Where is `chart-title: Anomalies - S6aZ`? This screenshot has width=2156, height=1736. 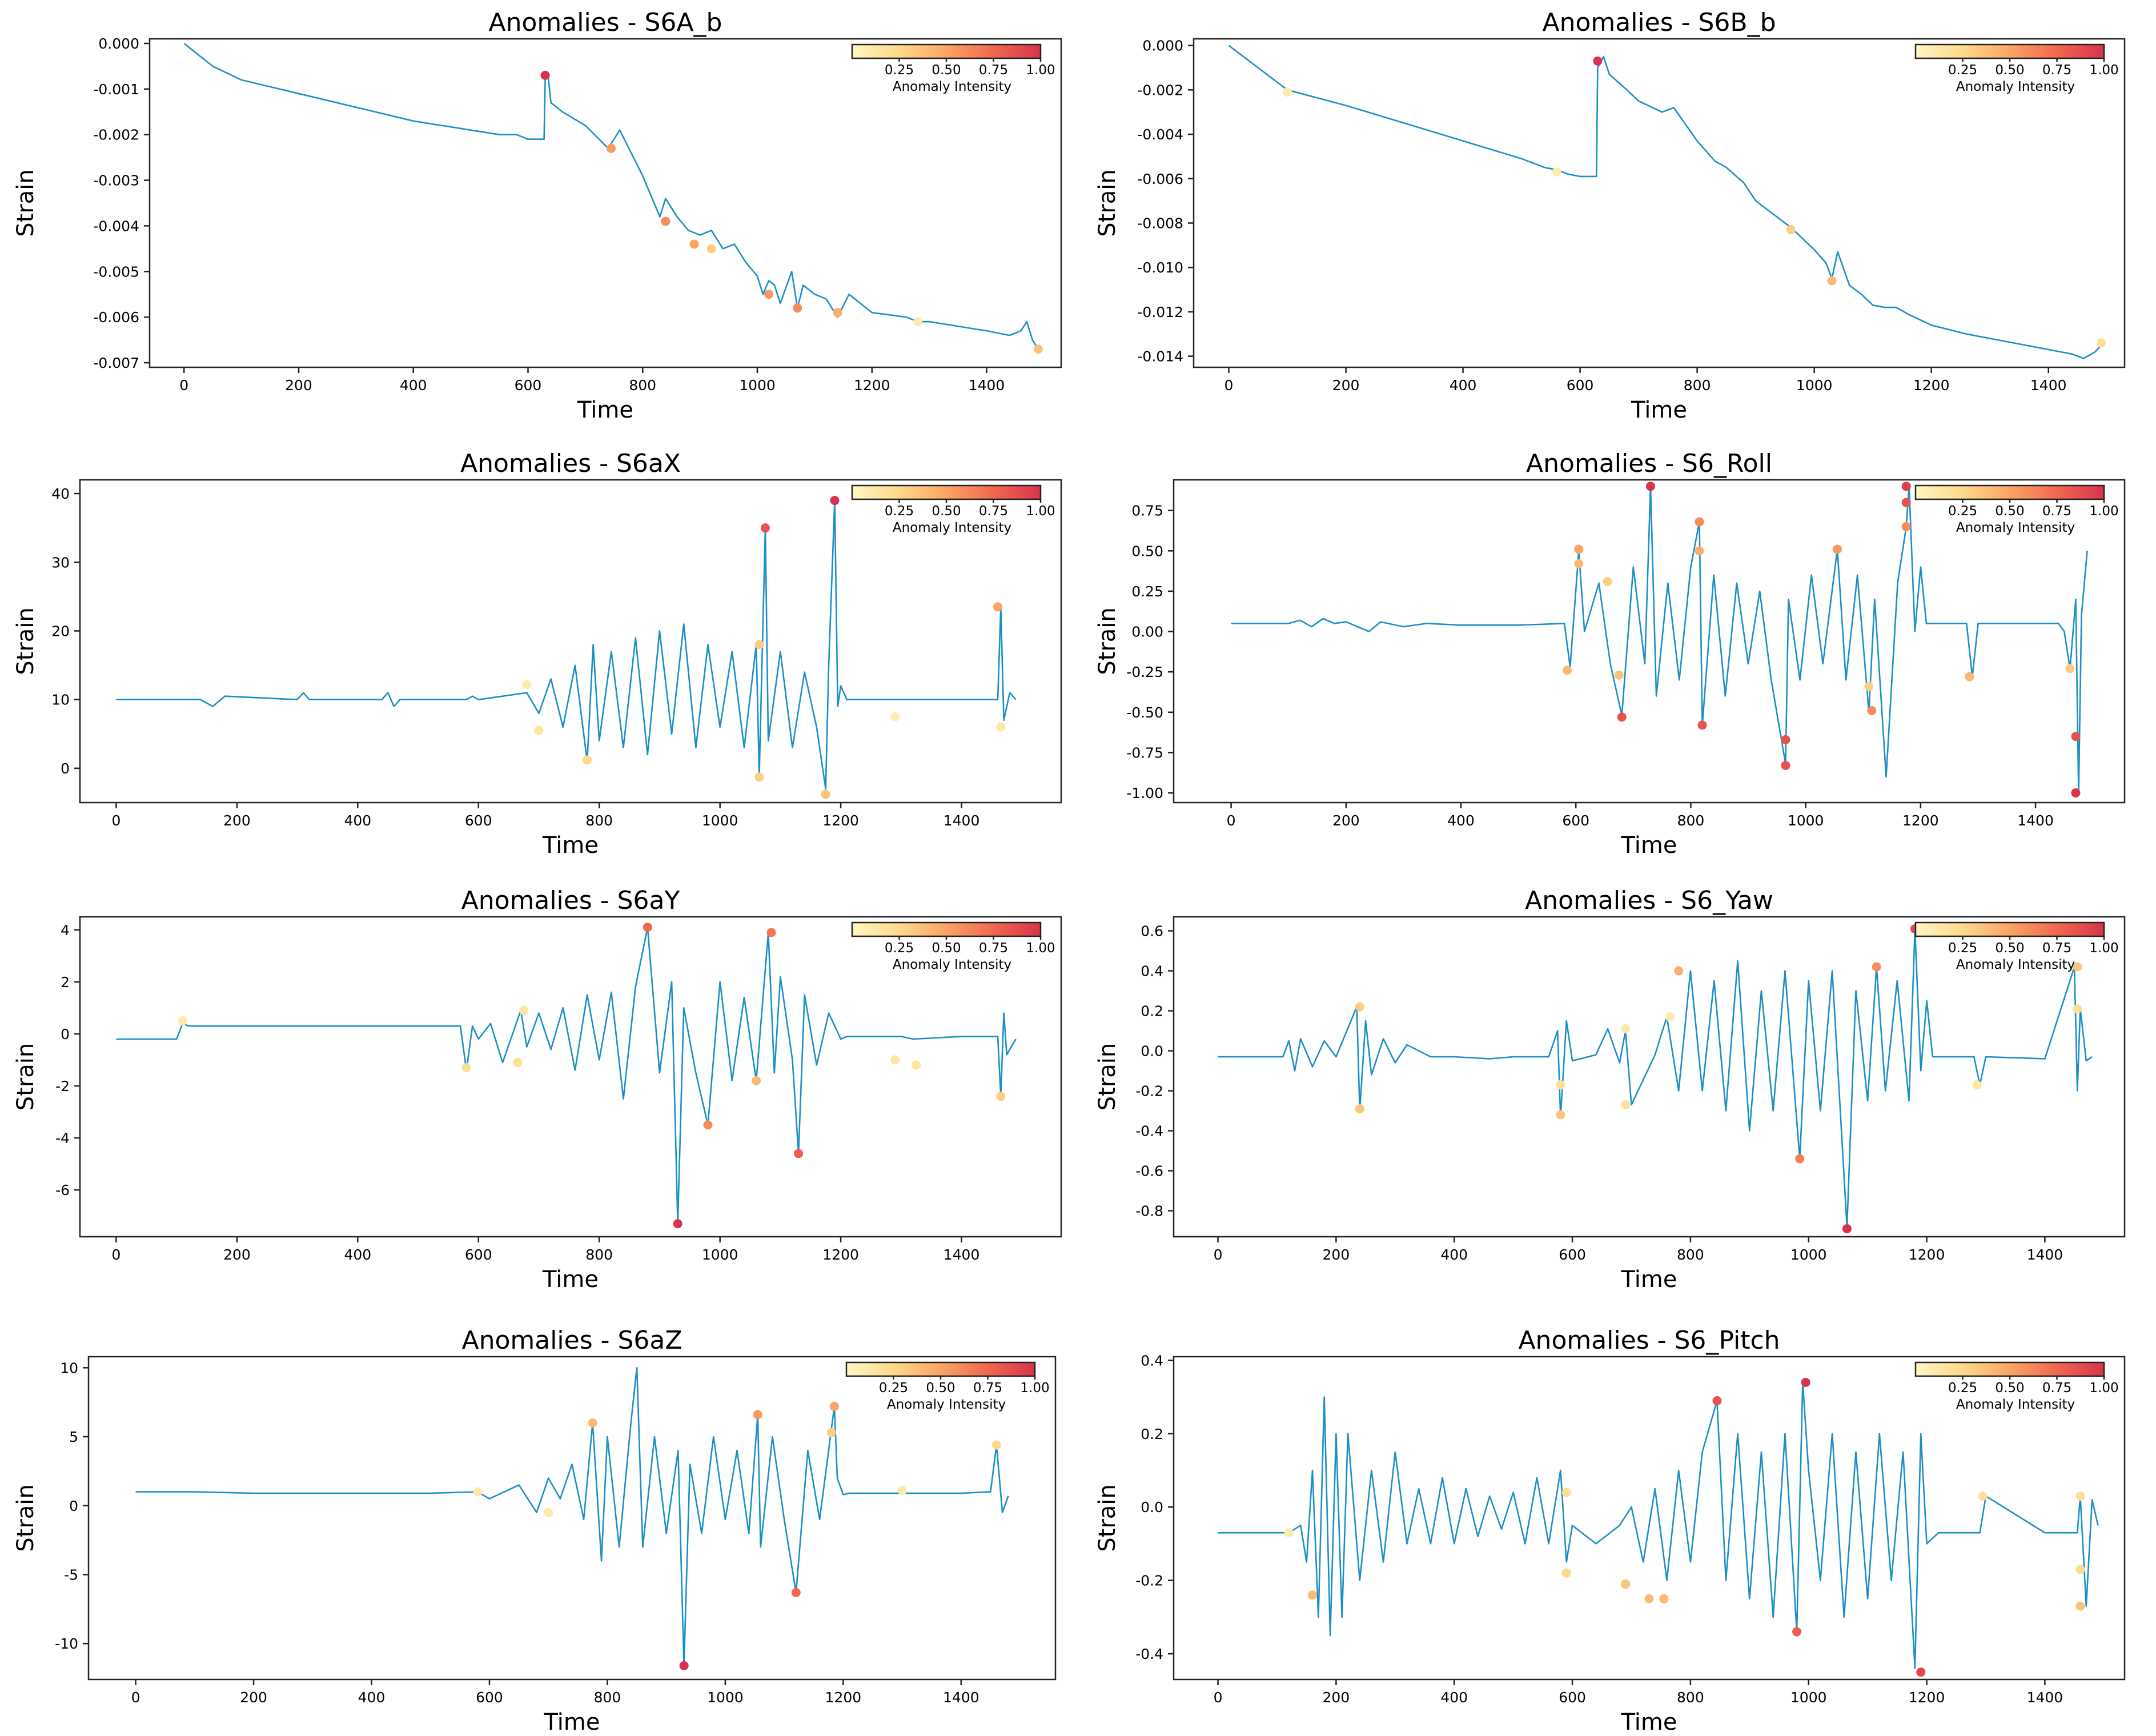
chart-title: Anomalies - S6aZ is located at coordinates (571, 1340).